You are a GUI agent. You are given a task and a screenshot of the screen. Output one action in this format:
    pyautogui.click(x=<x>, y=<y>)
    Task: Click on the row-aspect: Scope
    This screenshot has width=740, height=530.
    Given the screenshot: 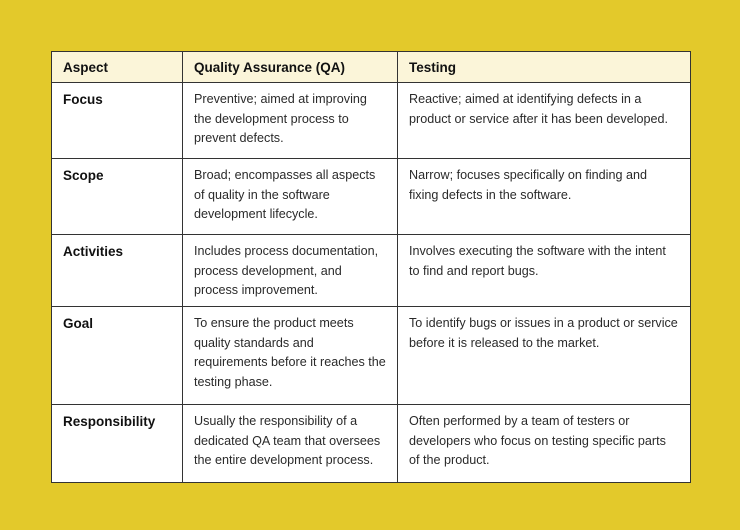 What is the action you would take?
    pyautogui.click(x=117, y=196)
    